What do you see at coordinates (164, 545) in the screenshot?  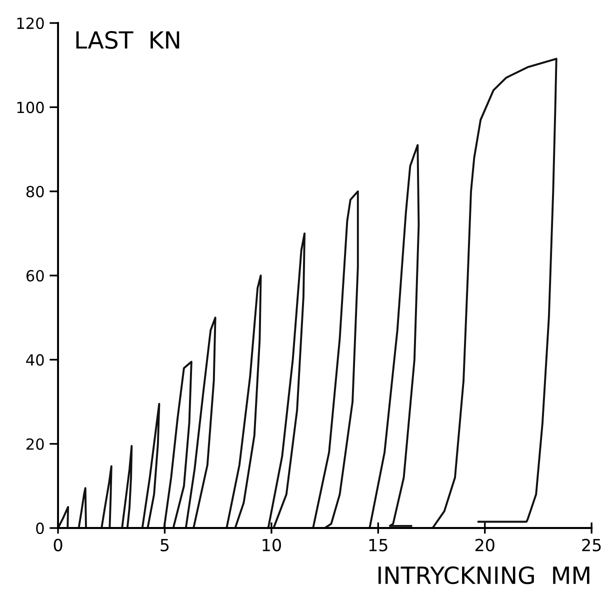 I see `x-tick-label: 5` at bounding box center [164, 545].